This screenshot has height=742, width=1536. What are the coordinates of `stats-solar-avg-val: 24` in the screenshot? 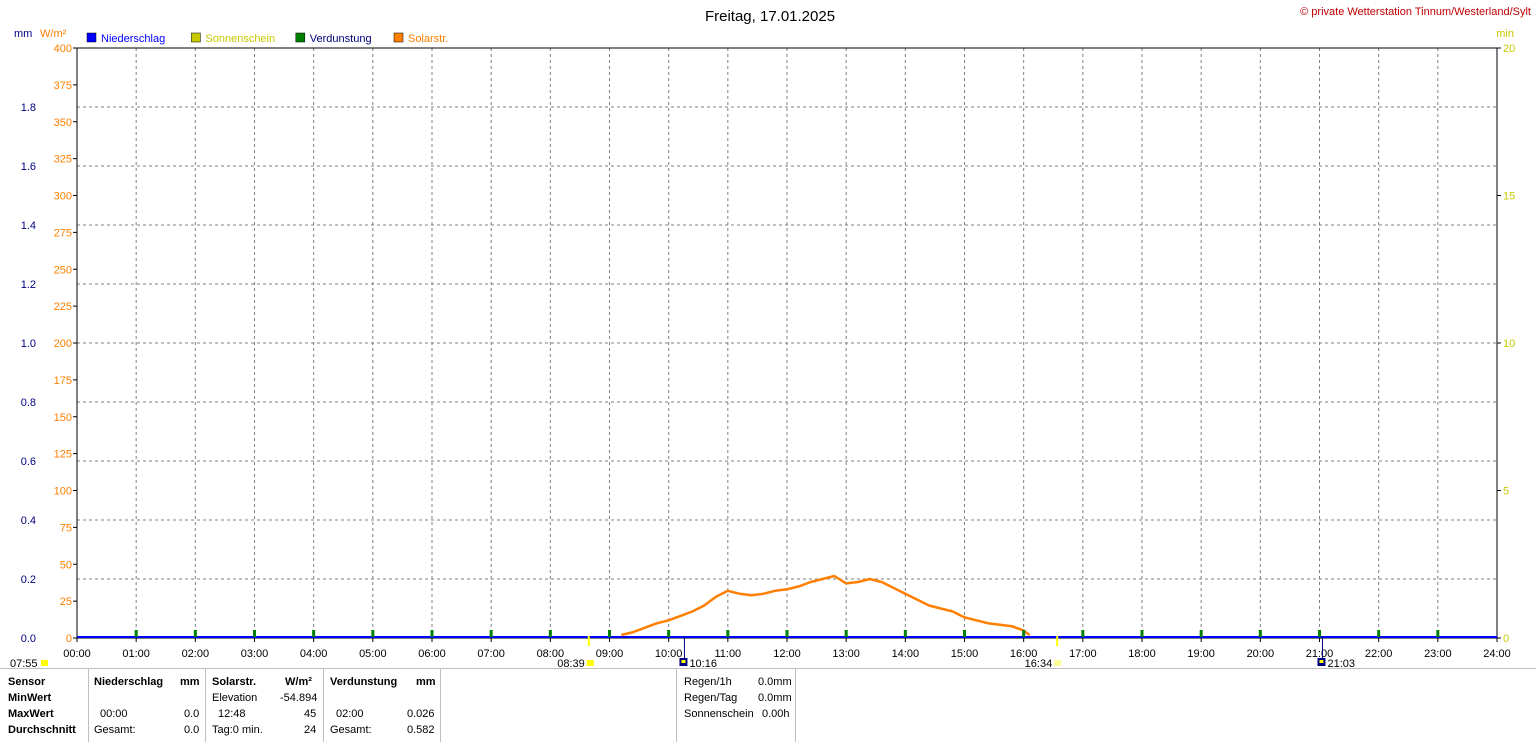 It's located at (310, 730).